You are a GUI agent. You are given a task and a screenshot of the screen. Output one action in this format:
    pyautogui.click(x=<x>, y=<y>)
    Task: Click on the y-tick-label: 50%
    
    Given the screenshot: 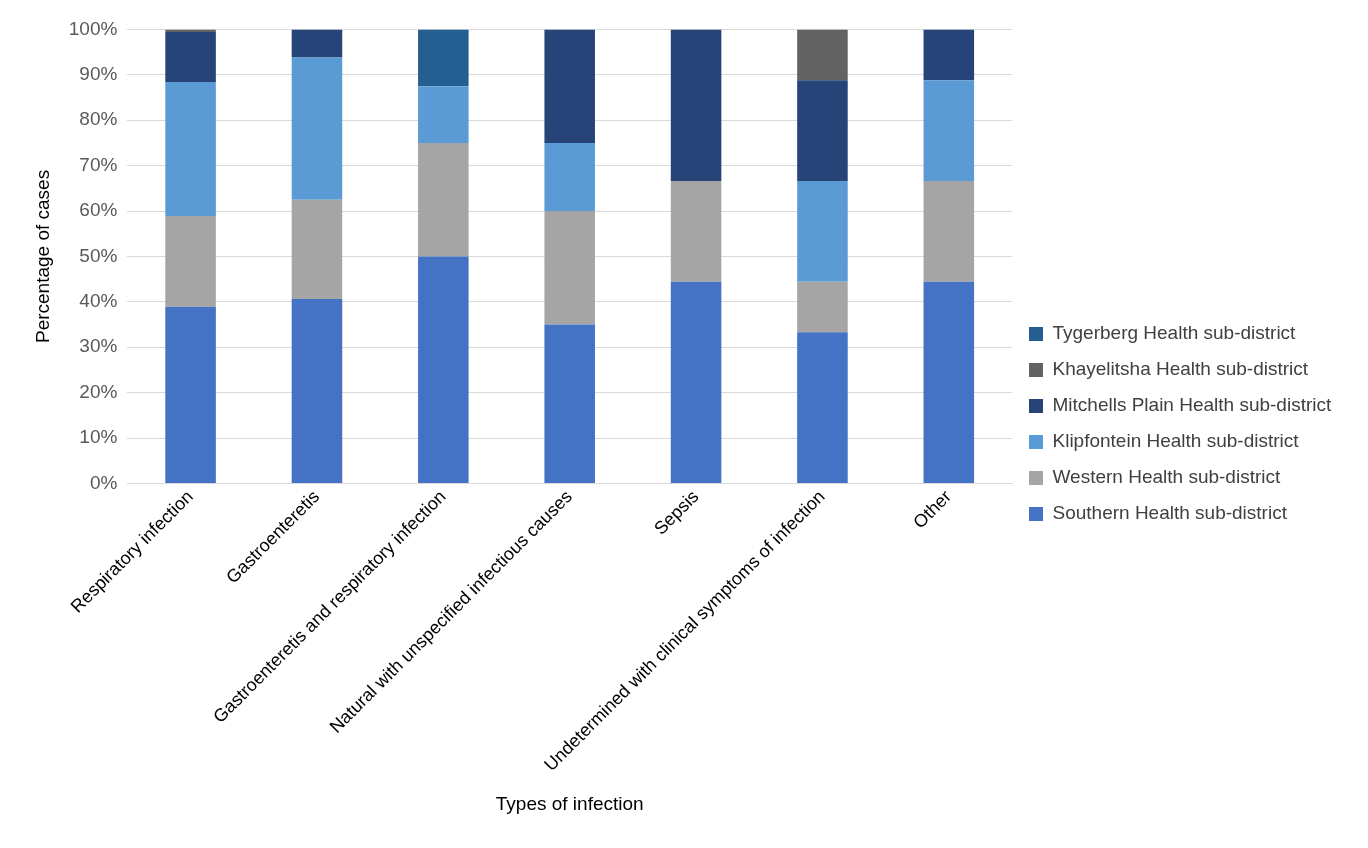 What is the action you would take?
    pyautogui.click(x=98, y=255)
    